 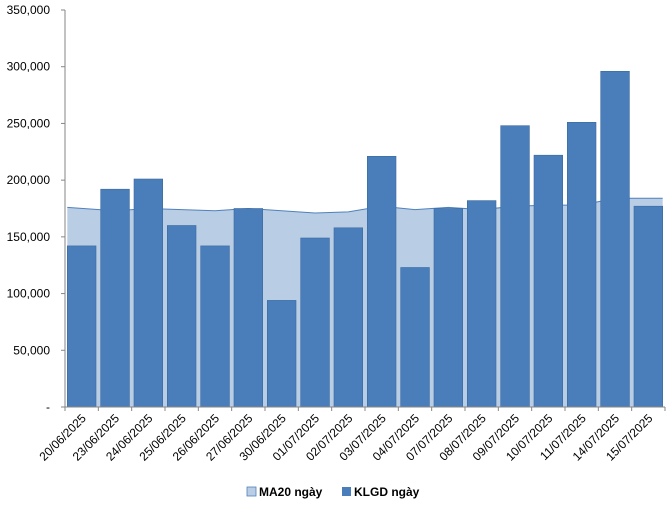 I want to click on legend: MA20 ngày KLGD ngày, so click(x=333, y=492).